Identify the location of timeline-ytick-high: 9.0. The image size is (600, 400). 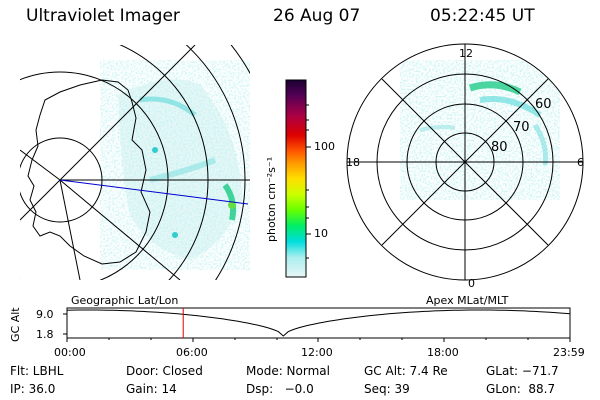
(45, 314).